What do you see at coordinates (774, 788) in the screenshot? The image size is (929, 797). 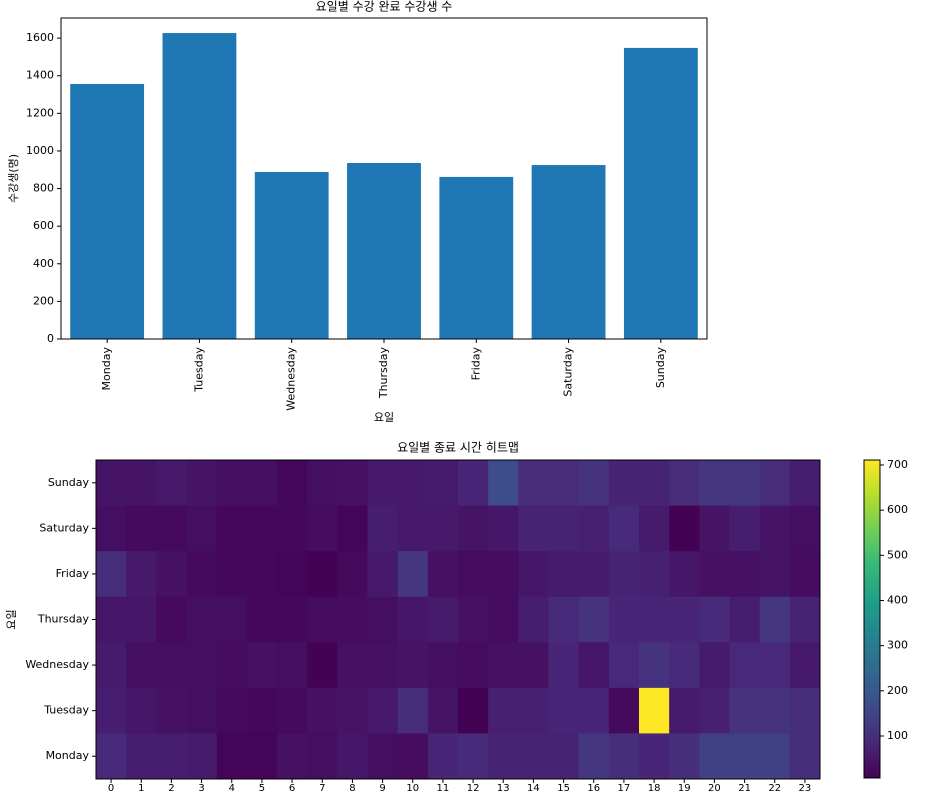 I see `x-tick-label: 22` at bounding box center [774, 788].